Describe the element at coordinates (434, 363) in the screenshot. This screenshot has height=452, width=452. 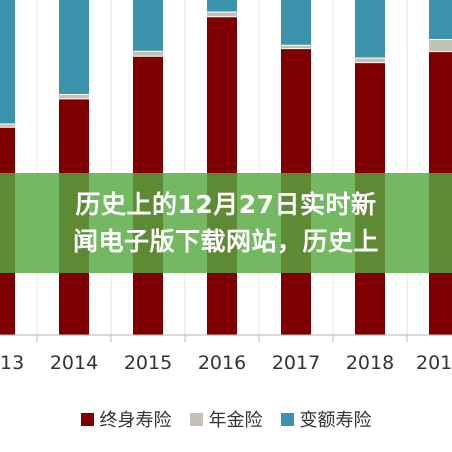
I see `x-tick-label-2019: 201` at that location.